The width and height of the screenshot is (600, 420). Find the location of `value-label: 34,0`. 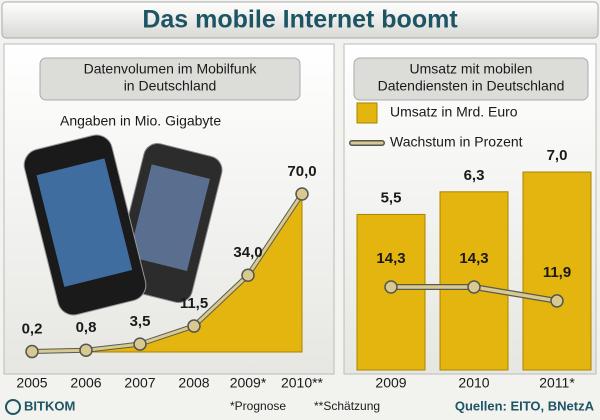

value-label: 34,0 is located at coordinates (247, 252).